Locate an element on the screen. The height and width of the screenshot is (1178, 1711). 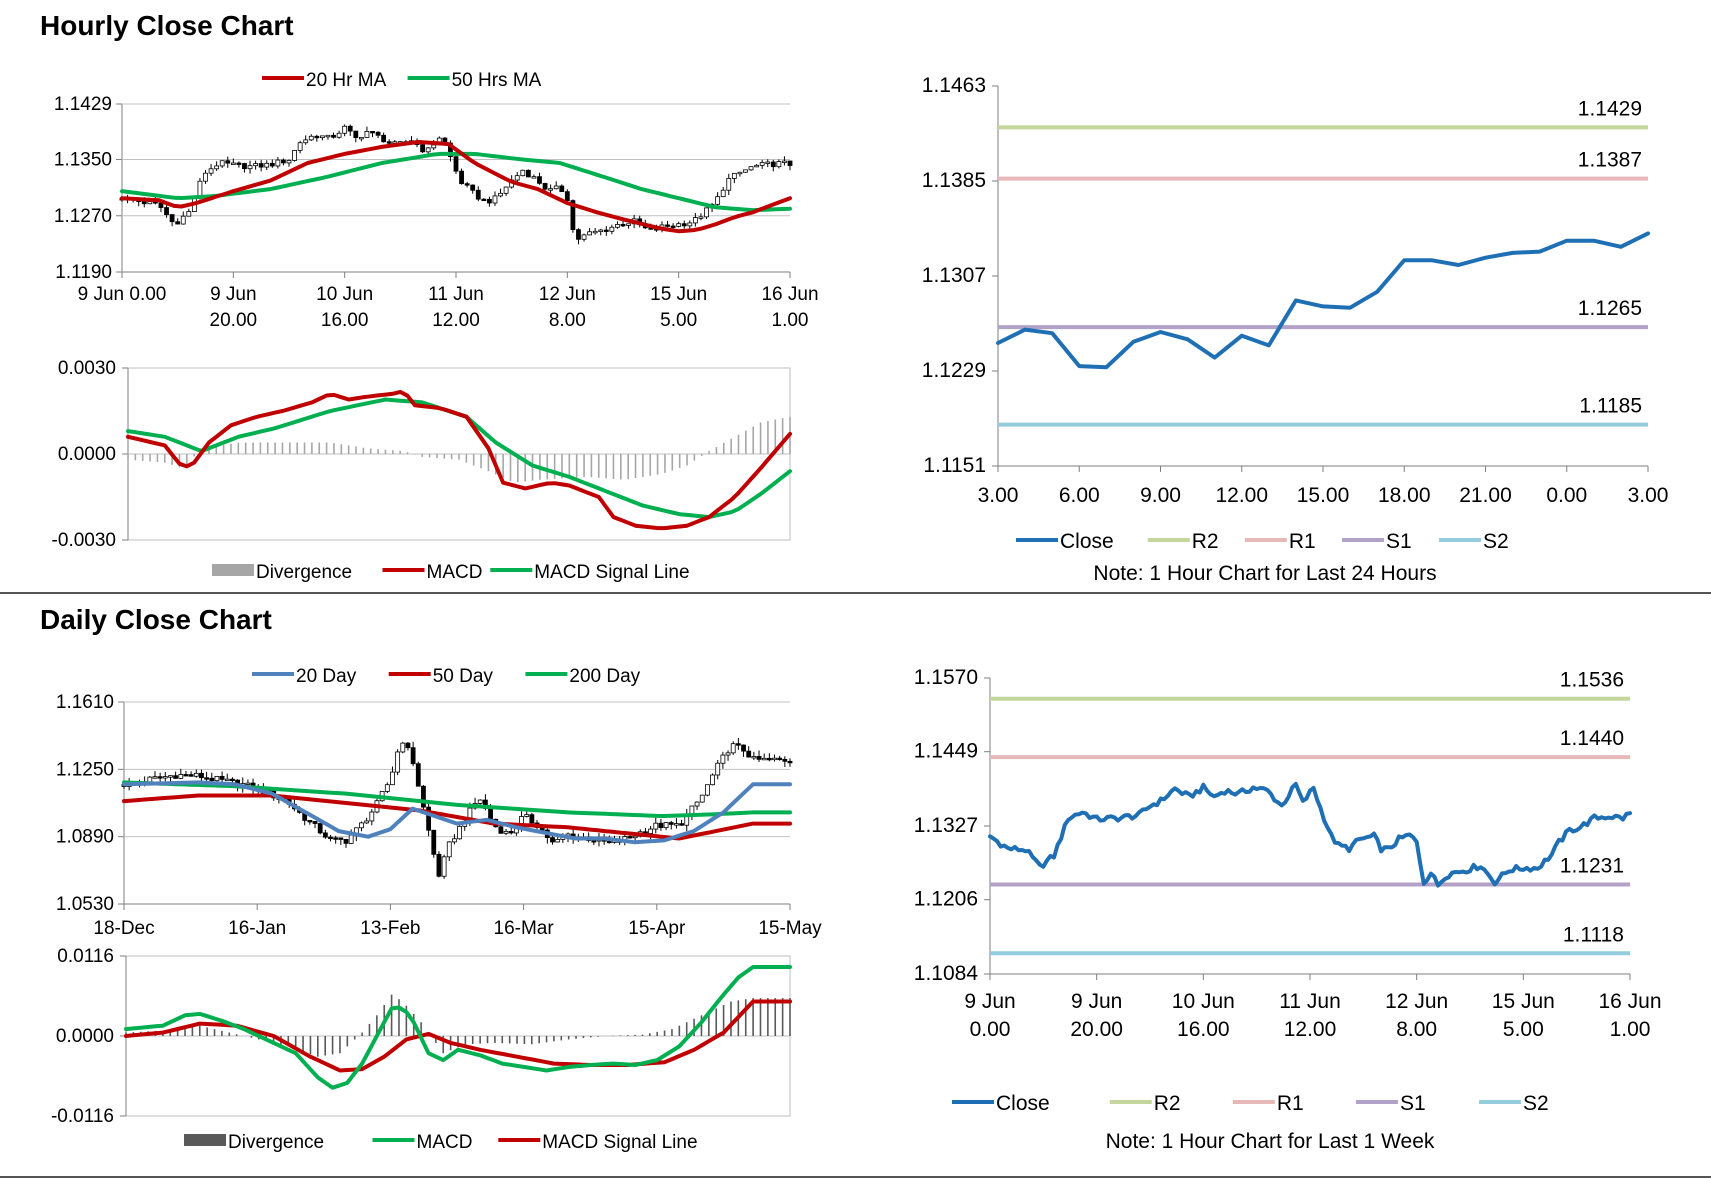
level-label-r1: 1.1387 is located at coordinates (1610, 160).